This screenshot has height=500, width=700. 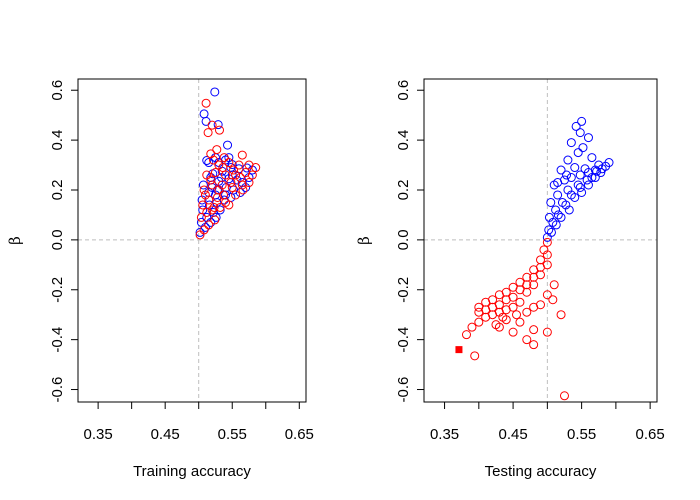 What do you see at coordinates (15, 240) in the screenshot?
I see `y-axis-title: β` at bounding box center [15, 240].